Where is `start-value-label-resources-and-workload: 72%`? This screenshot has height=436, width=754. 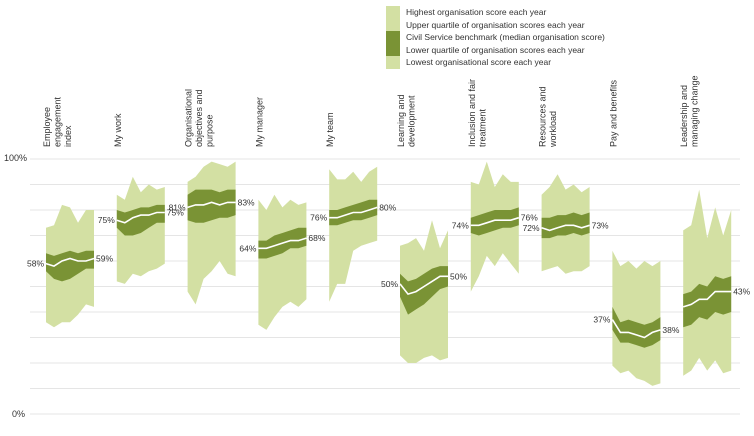 start-value-label-resources-and-workload: 72% is located at coordinates (531, 228).